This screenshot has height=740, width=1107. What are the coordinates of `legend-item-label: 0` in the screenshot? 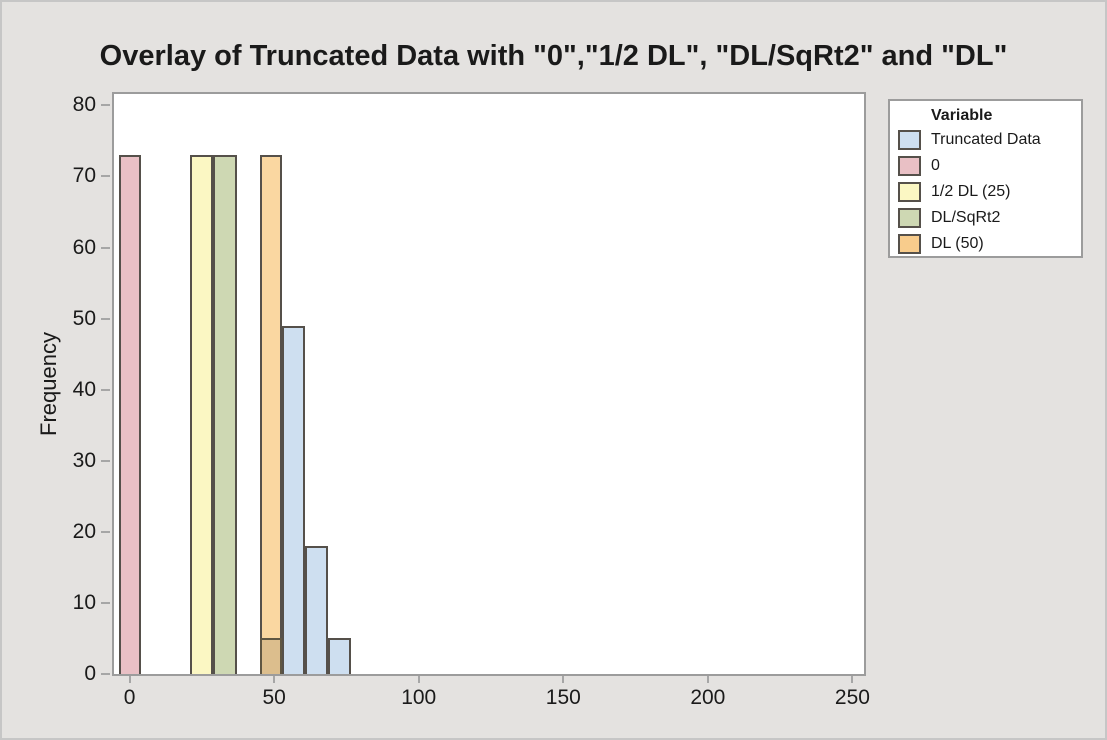 It's located at (935, 165).